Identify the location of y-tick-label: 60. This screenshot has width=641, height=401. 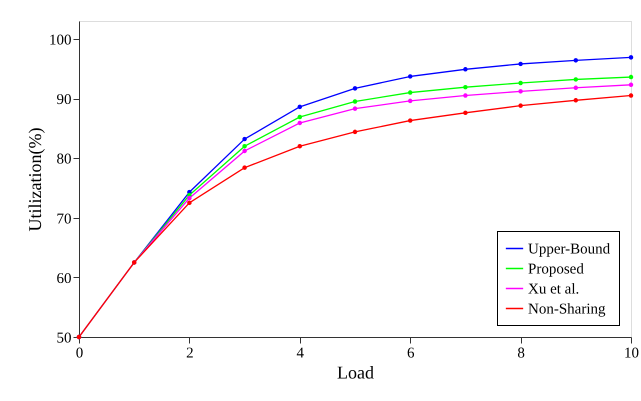
(64, 278).